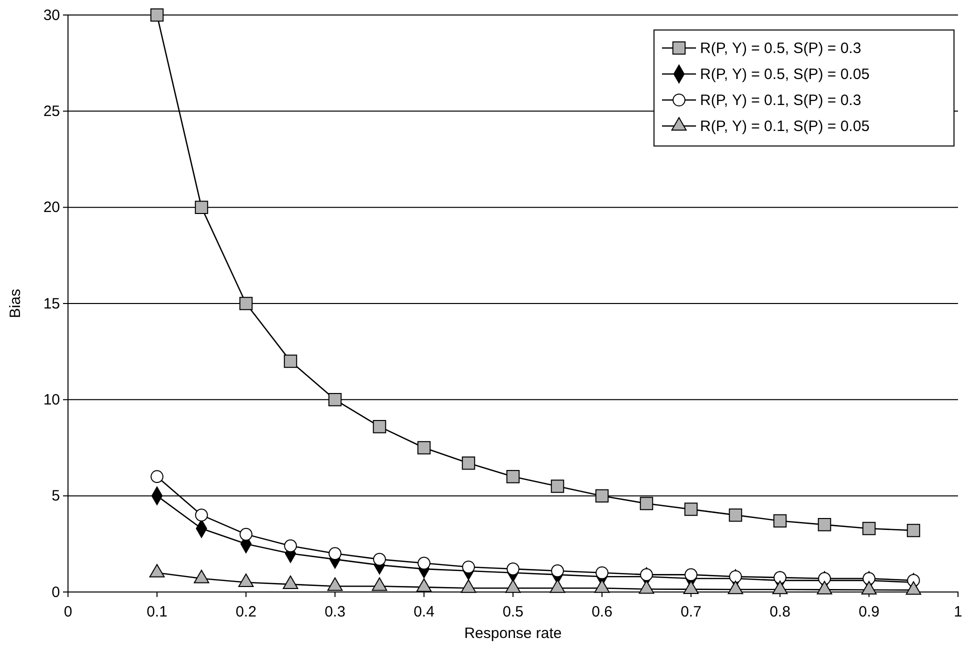  What do you see at coordinates (781, 100) in the screenshot?
I see `legend-label: R(P, Y) = 0.1, S(P) = 0.3` at bounding box center [781, 100].